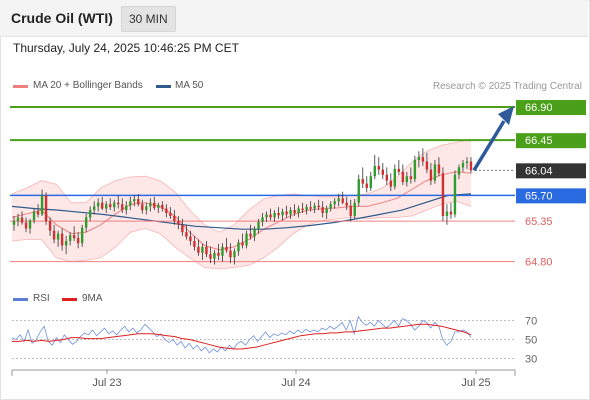 The width and height of the screenshot is (590, 400). What do you see at coordinates (539, 196) in the screenshot?
I see `pivot-level-label: 65.70` at bounding box center [539, 196].